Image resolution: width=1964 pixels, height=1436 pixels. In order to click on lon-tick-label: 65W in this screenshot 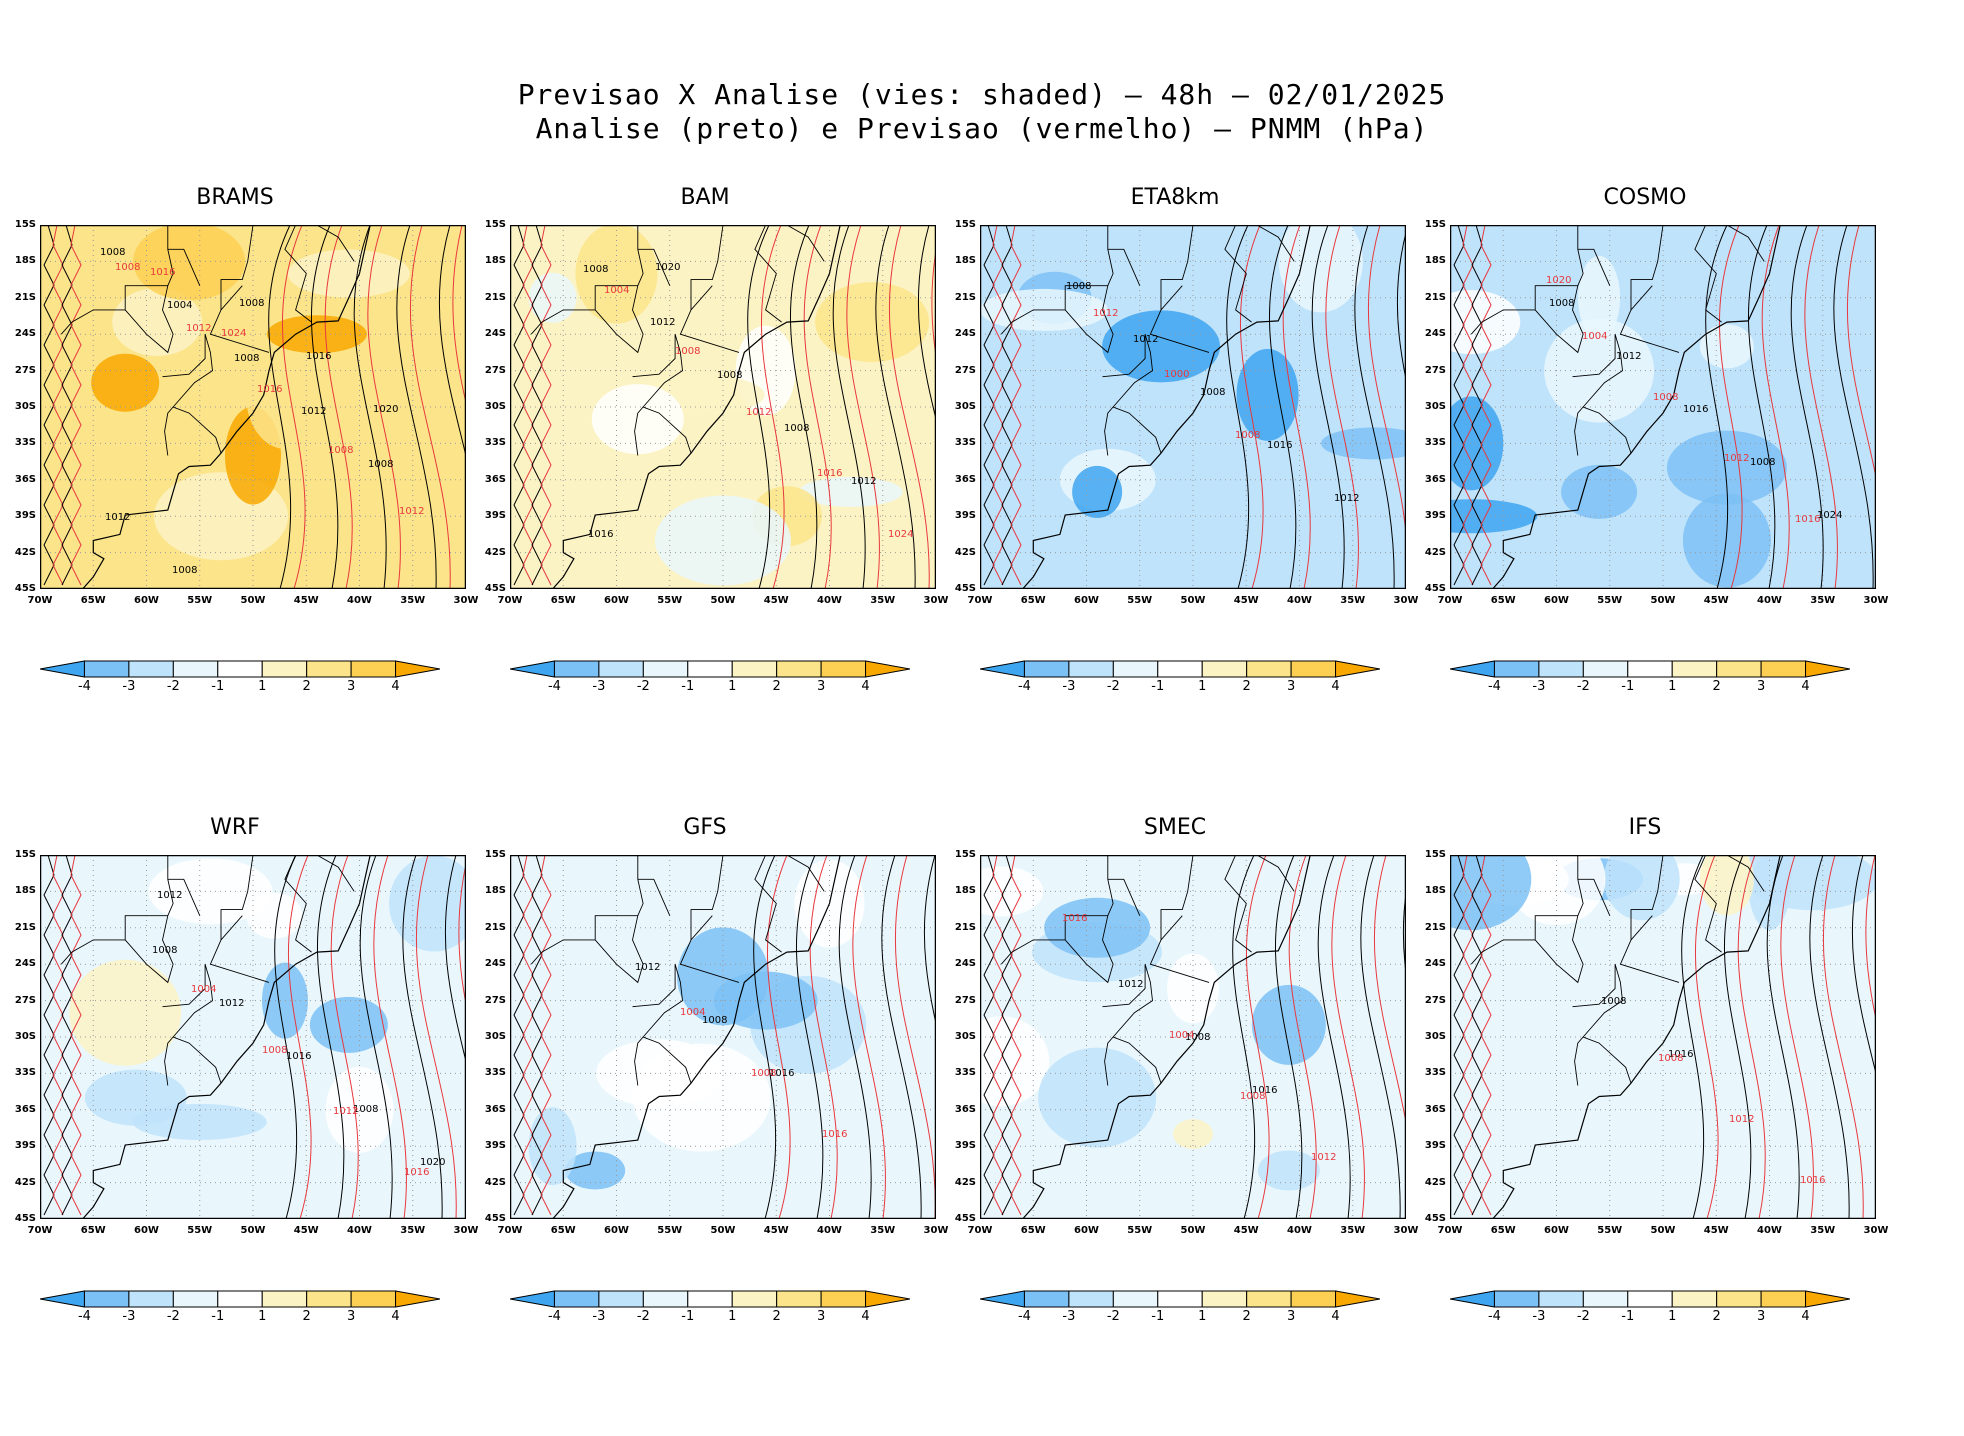, I will do `click(1033, 1230)`.